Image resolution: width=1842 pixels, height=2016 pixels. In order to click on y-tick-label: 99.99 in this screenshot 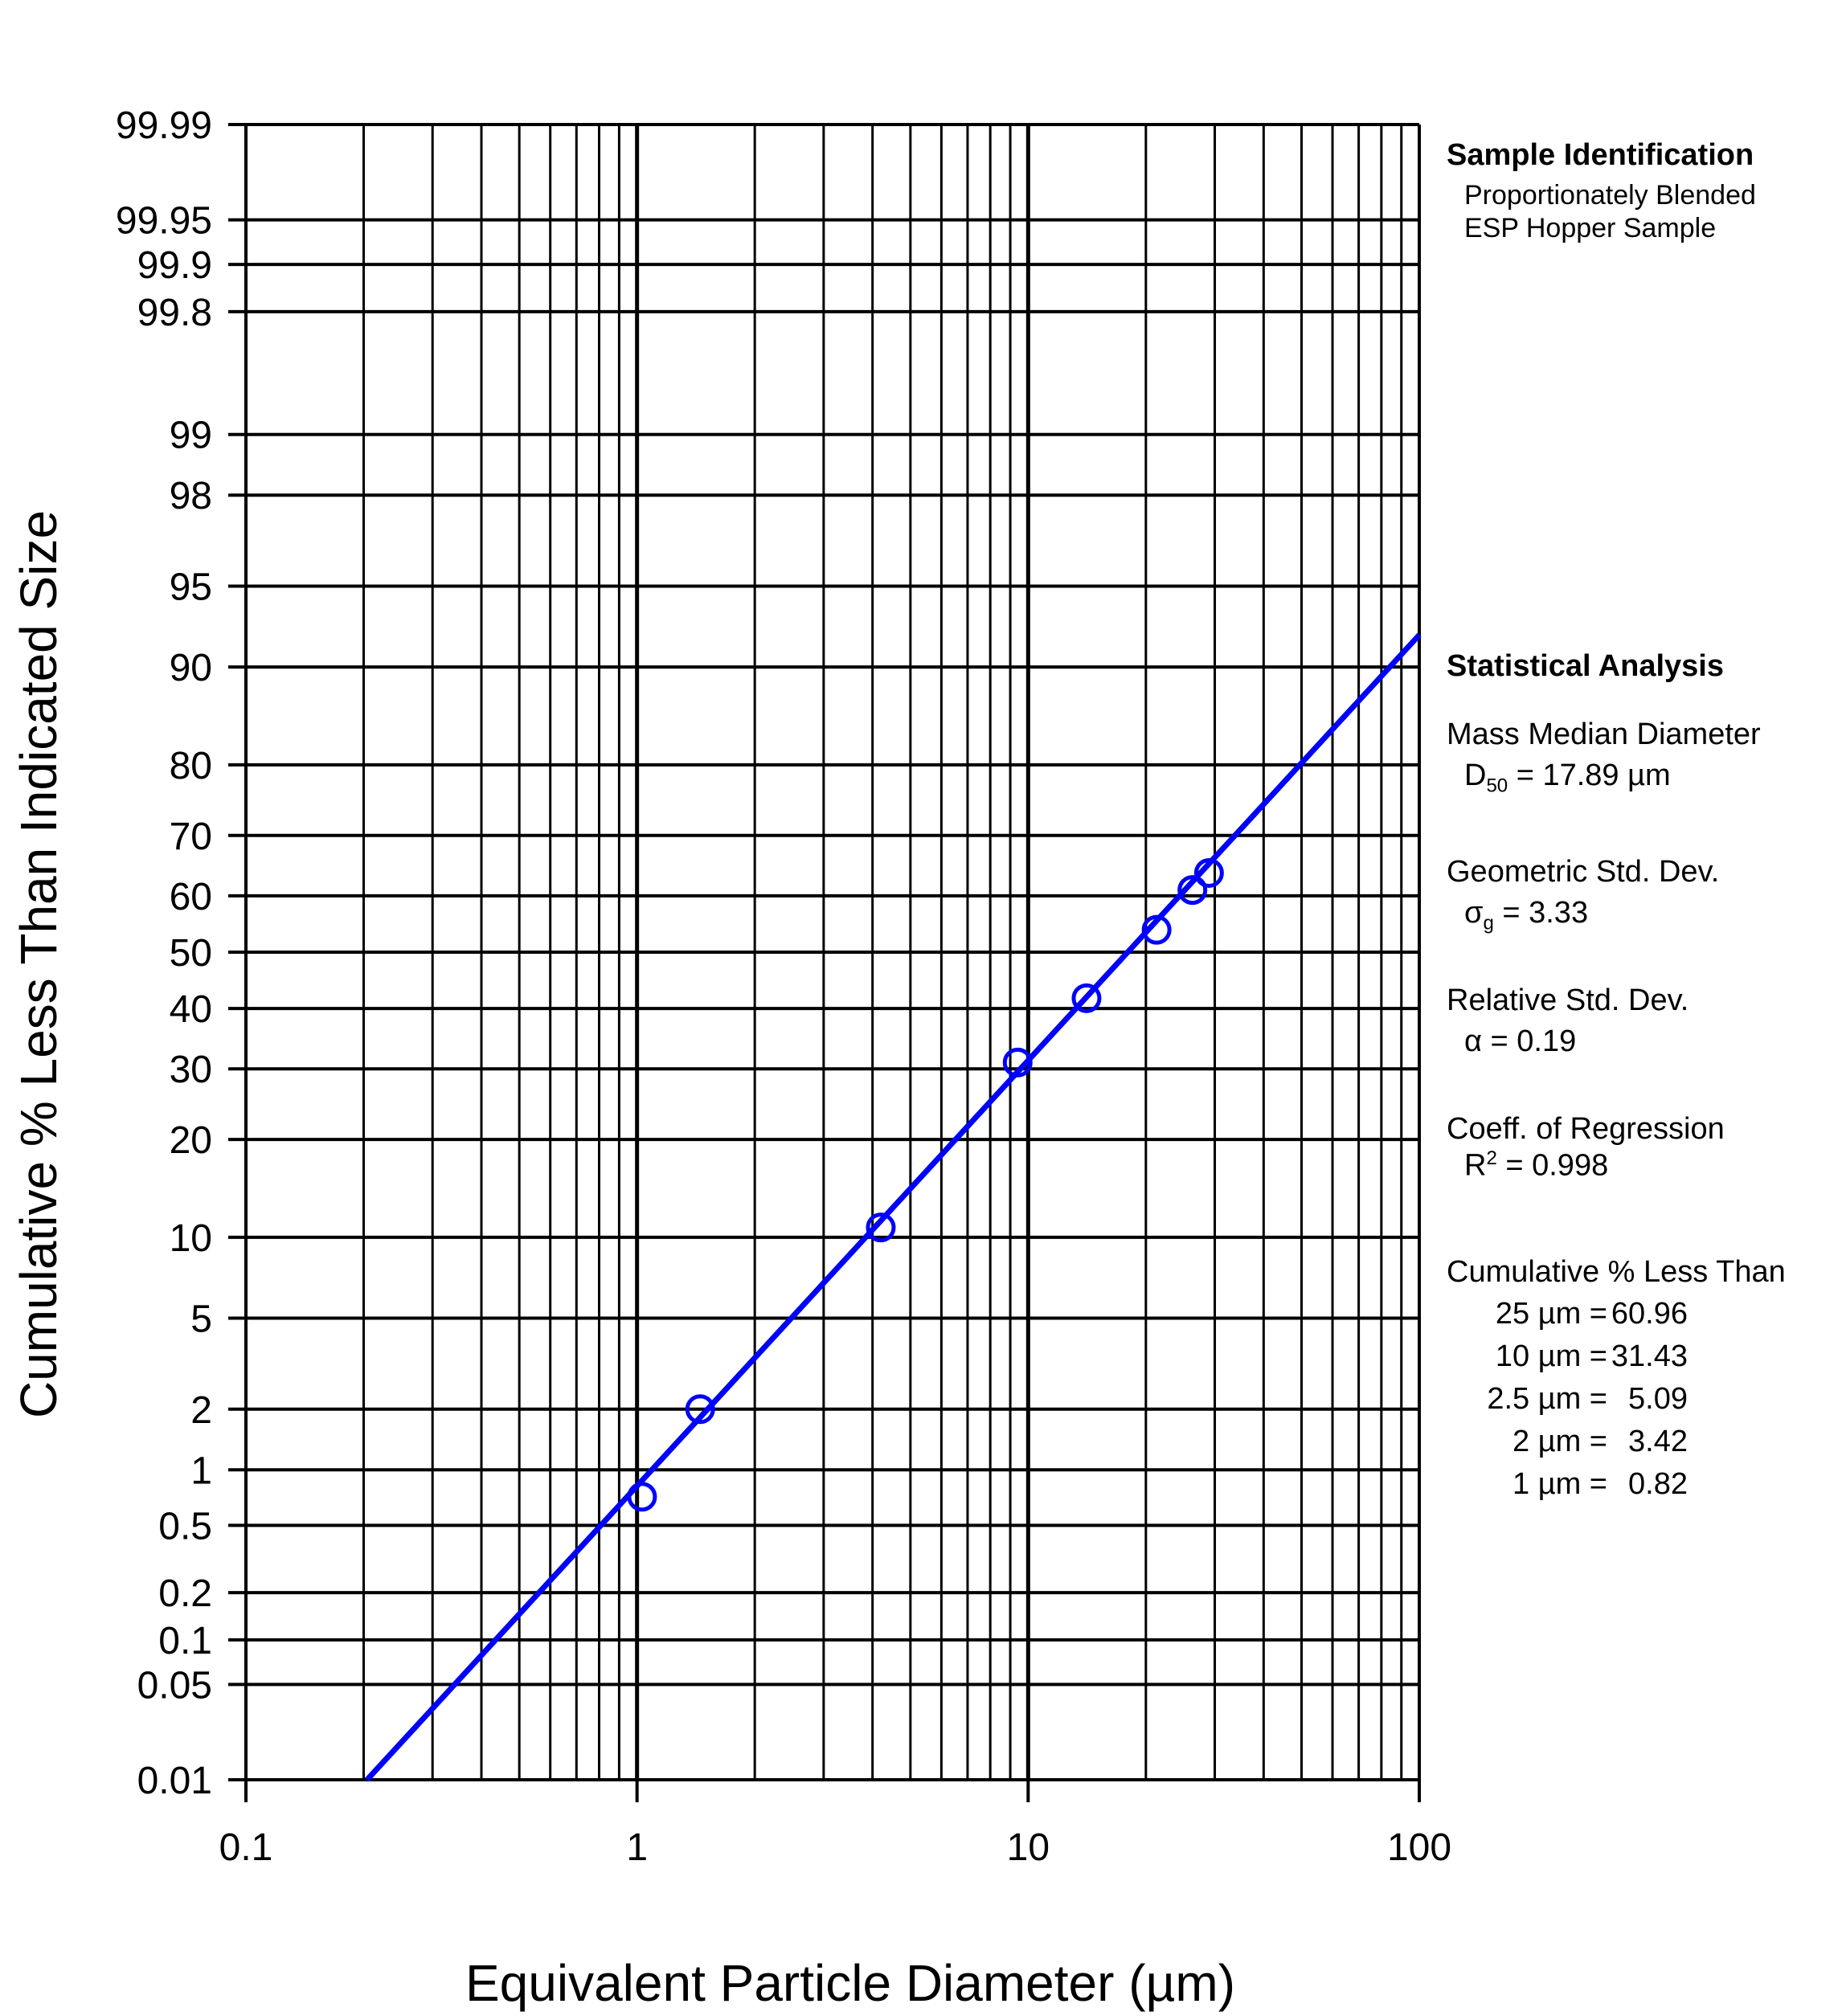, I will do `click(164, 125)`.